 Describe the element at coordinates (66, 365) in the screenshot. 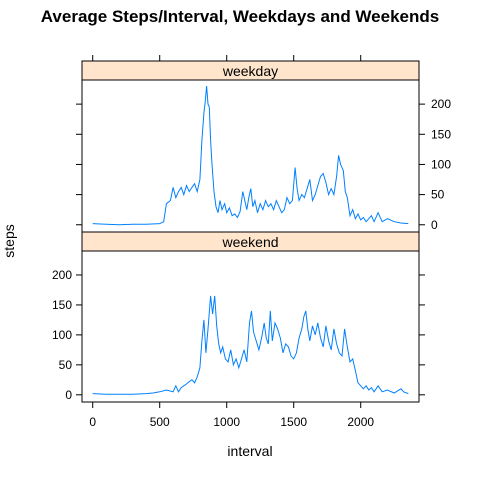

I see `y-tick-label-weekend-50: 50` at that location.